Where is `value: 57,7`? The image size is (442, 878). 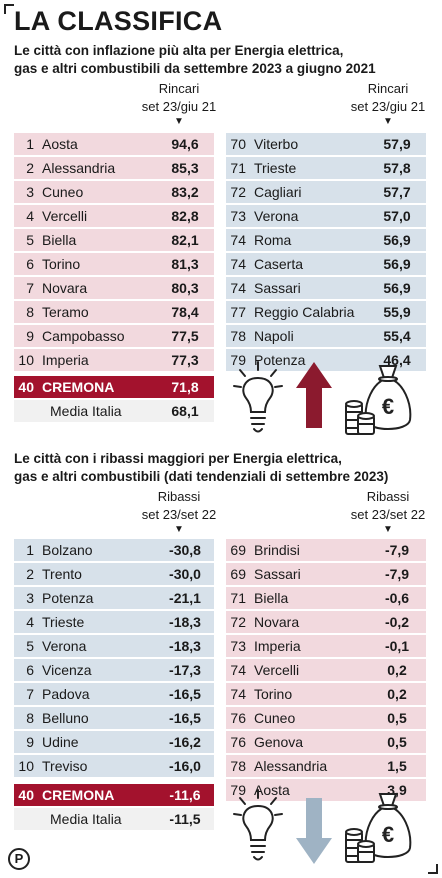
value: 57,7 is located at coordinates (397, 192).